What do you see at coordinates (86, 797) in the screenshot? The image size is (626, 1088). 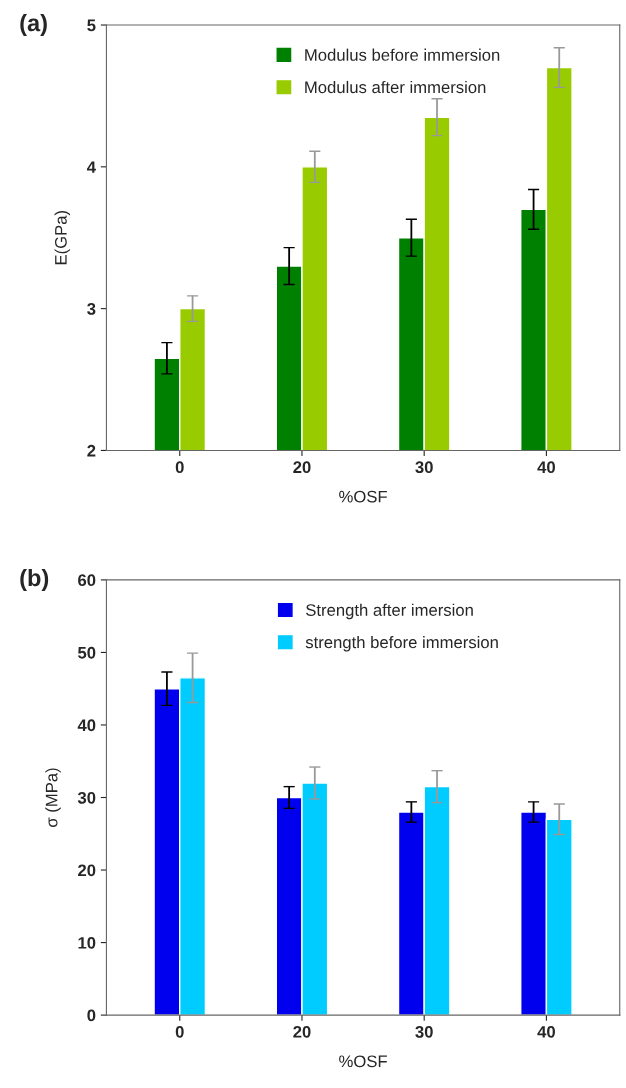 I see `y-tick-label: 30` at bounding box center [86, 797].